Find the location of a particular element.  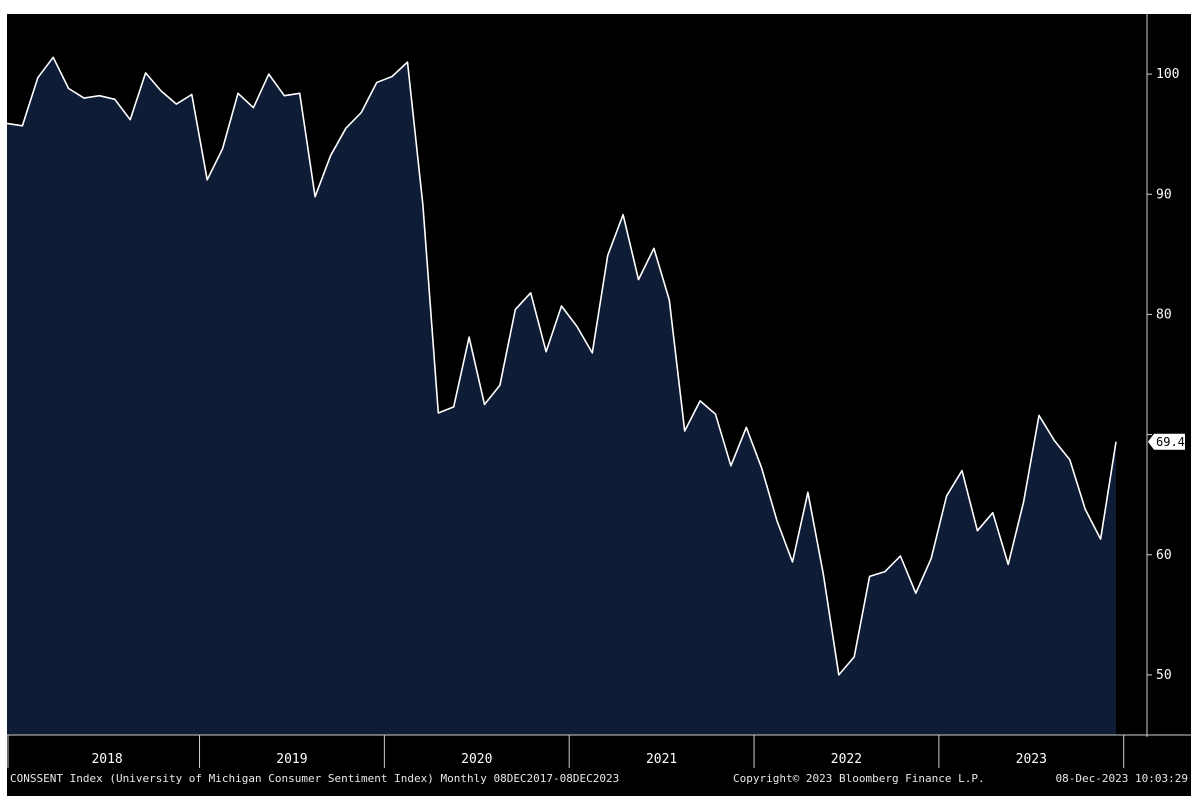

last-value-marker is located at coordinates (1166, 441).